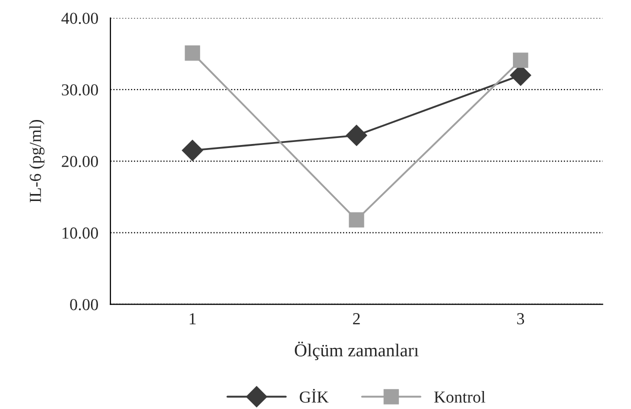 The image size is (631, 409). I want to click on x-tick-label: 1, so click(193, 318).